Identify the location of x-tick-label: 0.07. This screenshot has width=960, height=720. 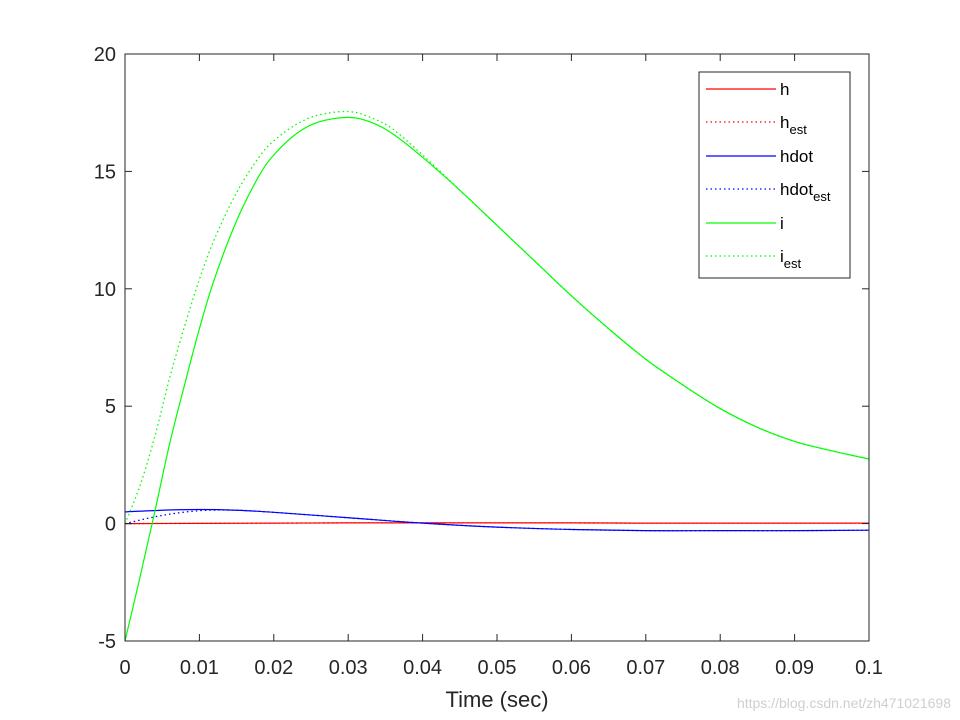
(645, 668).